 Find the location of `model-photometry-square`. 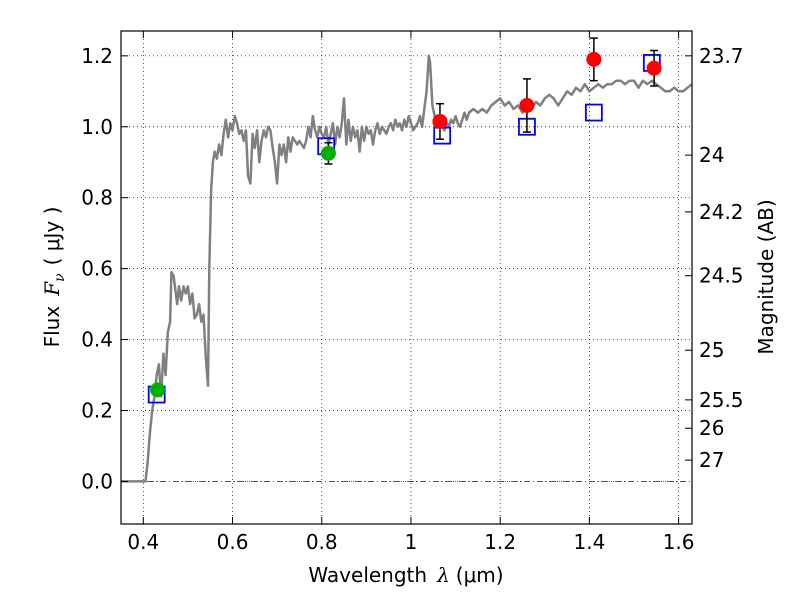

model-photometry-square is located at coordinates (593, 112).